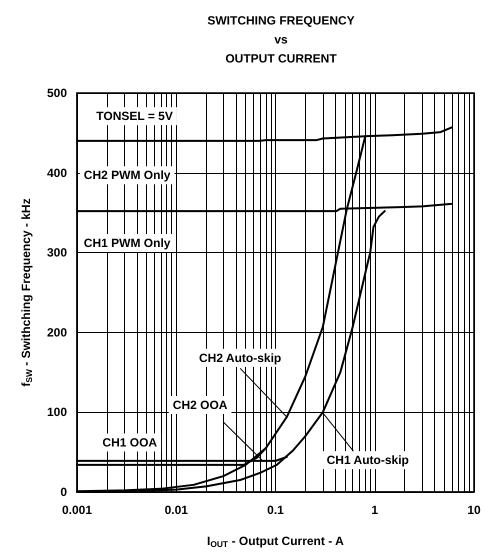 The image size is (485, 560). Describe the element at coordinates (57, 93) in the screenshot. I see `y-tick-label: 500` at that location.